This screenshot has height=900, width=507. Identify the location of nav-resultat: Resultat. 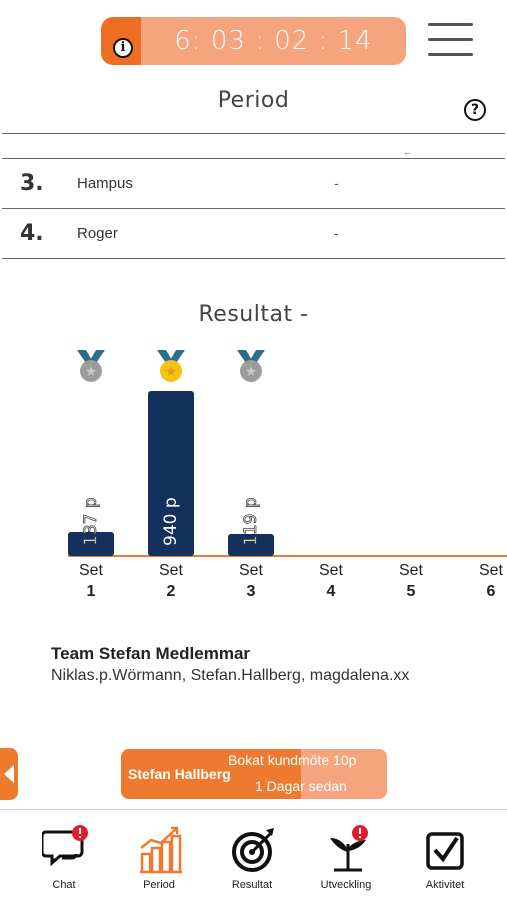
(252, 859).